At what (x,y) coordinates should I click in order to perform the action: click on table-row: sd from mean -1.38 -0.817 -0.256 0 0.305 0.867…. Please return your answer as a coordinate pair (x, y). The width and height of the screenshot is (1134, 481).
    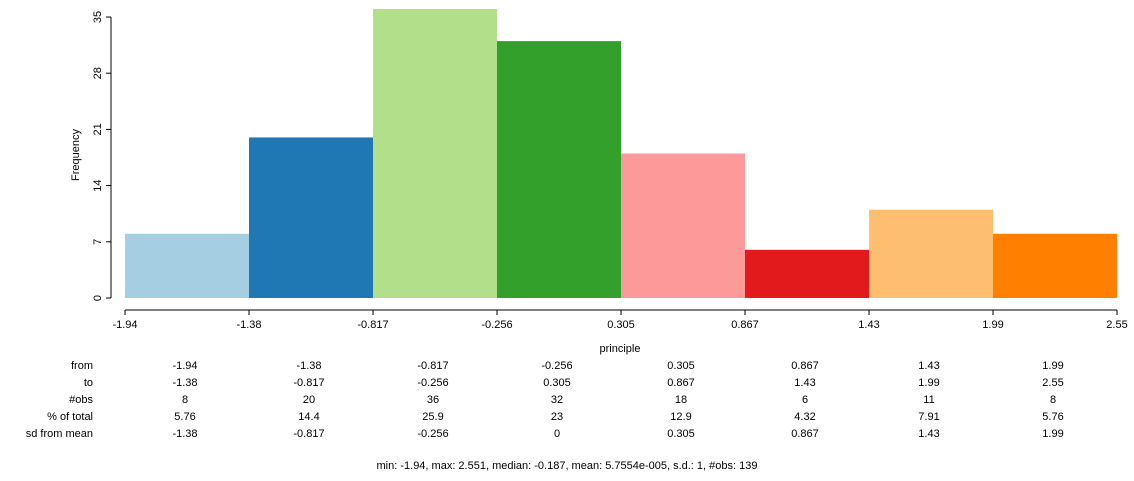
    Looking at the image, I should click on (557, 433).